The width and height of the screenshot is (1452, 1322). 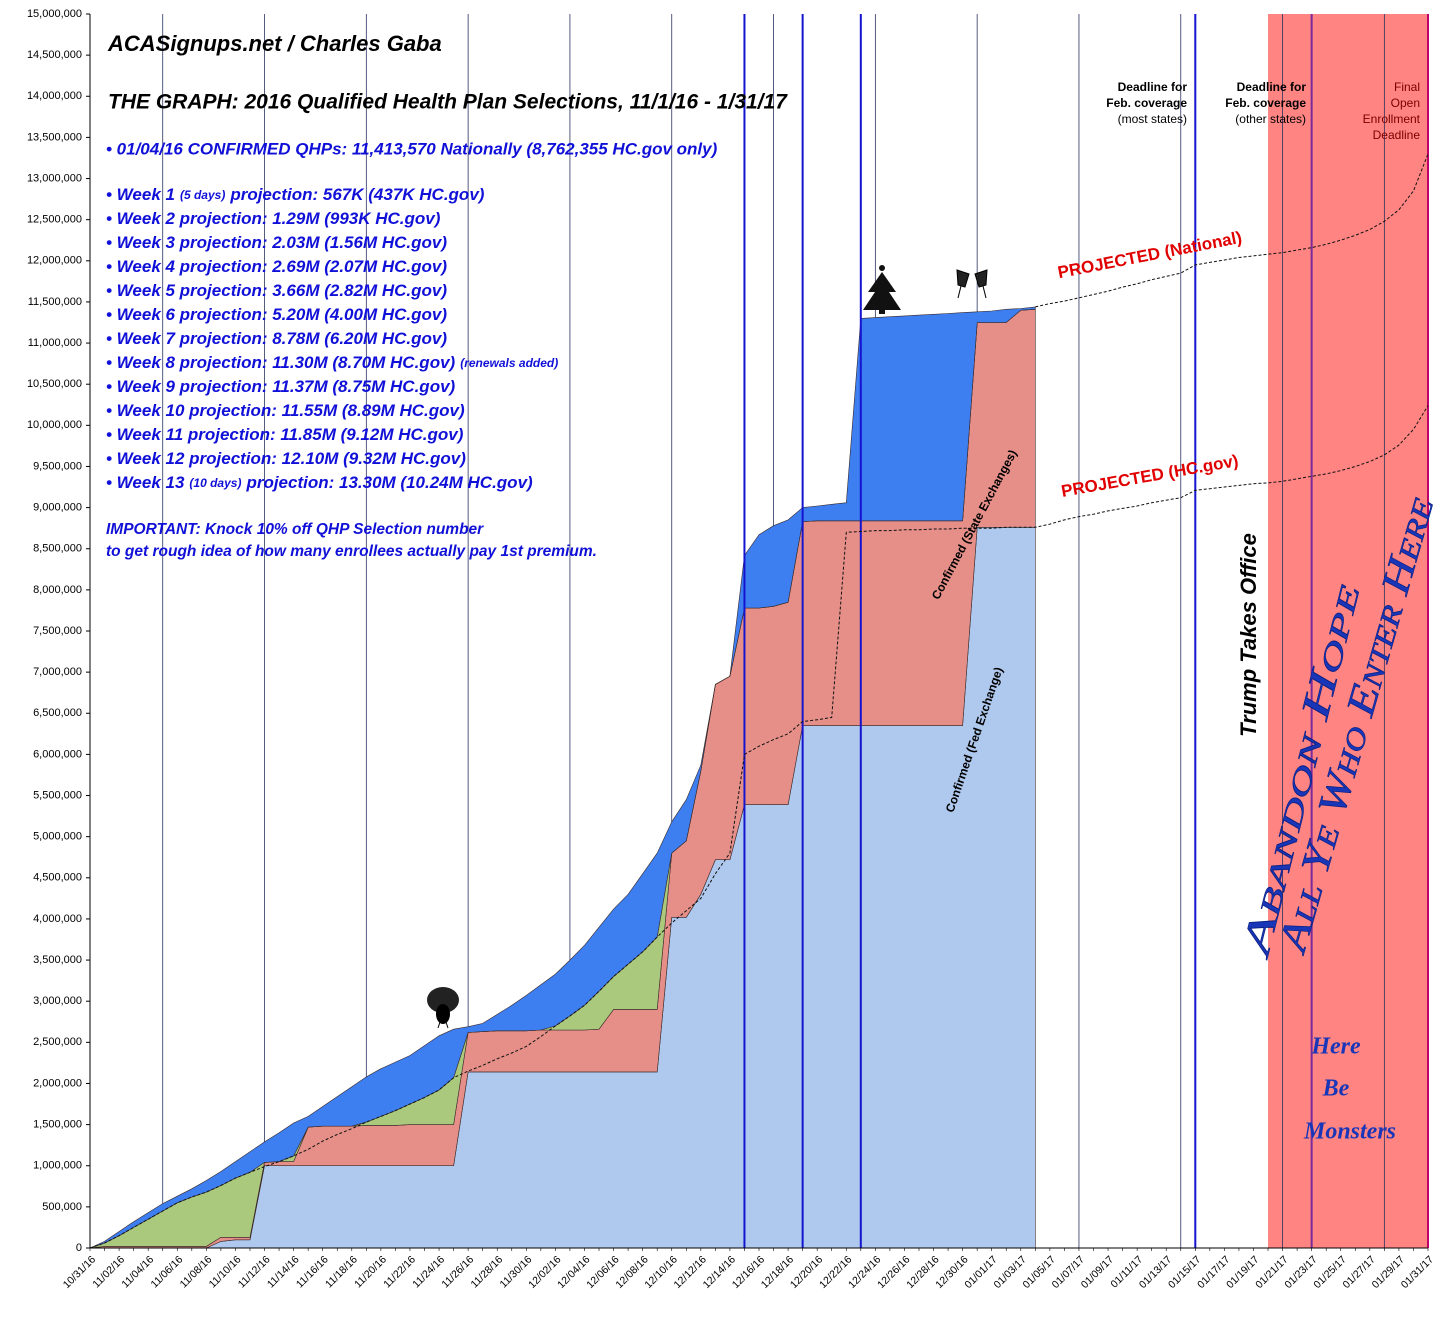 I want to click on week-note-part: projection: 13.30M (10.24M HC.gov), so click(x=389, y=482).